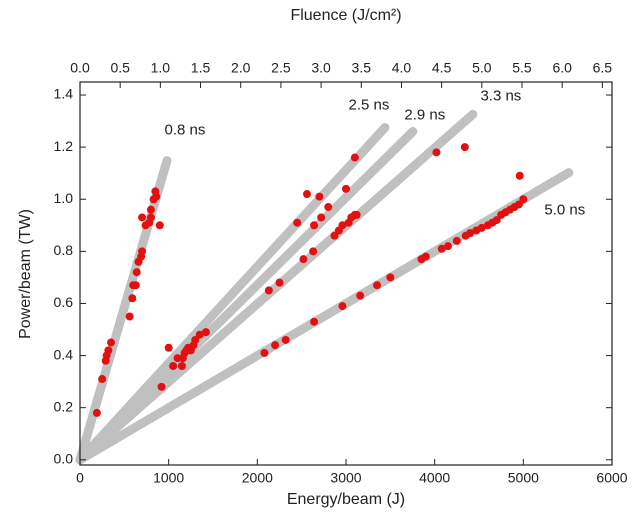 The image size is (644, 516). What do you see at coordinates (201, 68) in the screenshot?
I see `x2-tick-label: 1.5` at bounding box center [201, 68].